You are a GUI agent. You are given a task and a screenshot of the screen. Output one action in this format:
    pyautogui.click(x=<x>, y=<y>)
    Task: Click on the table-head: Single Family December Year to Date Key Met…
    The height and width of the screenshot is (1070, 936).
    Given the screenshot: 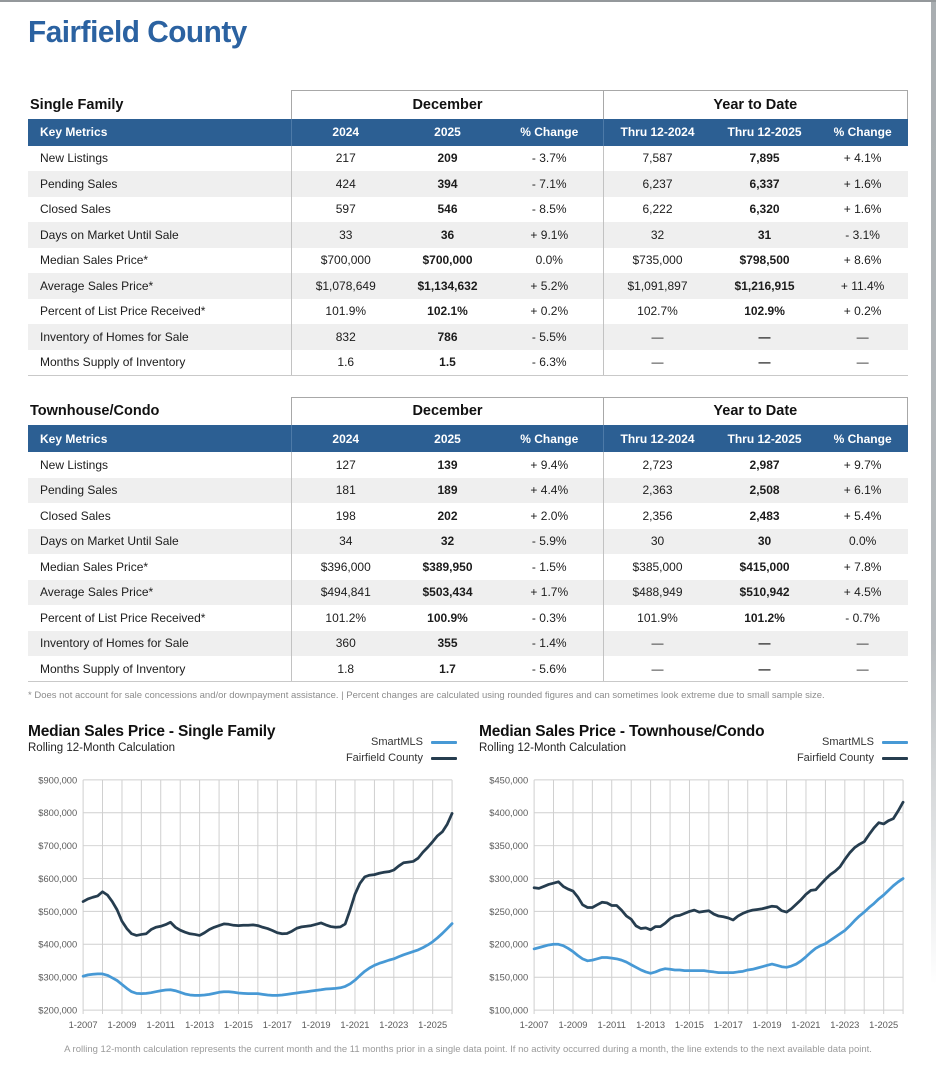 What is the action you would take?
    pyautogui.click(x=468, y=118)
    